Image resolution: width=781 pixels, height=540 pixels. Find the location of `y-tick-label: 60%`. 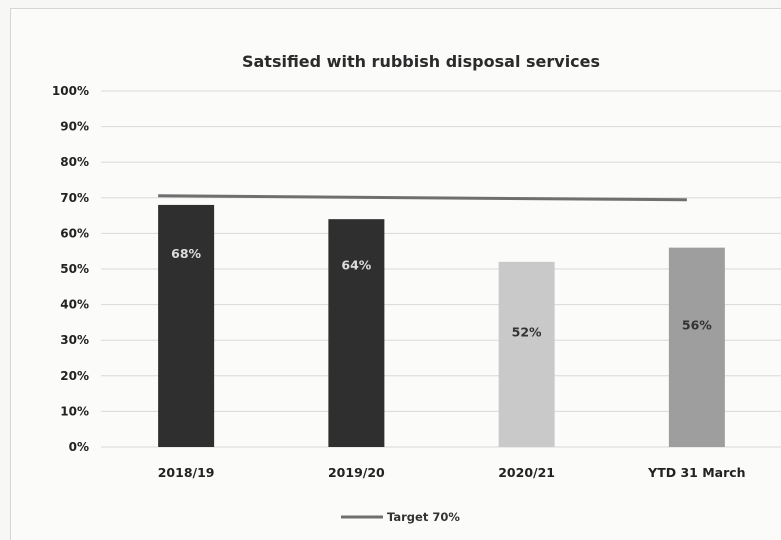

y-tick-label: 60% is located at coordinates (74, 233).